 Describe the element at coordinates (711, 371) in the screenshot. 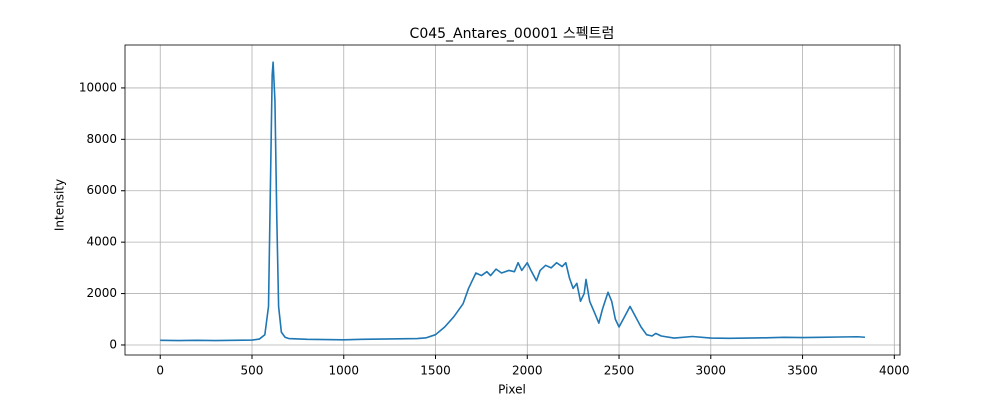

I see `x-tick-label: 3000` at that location.